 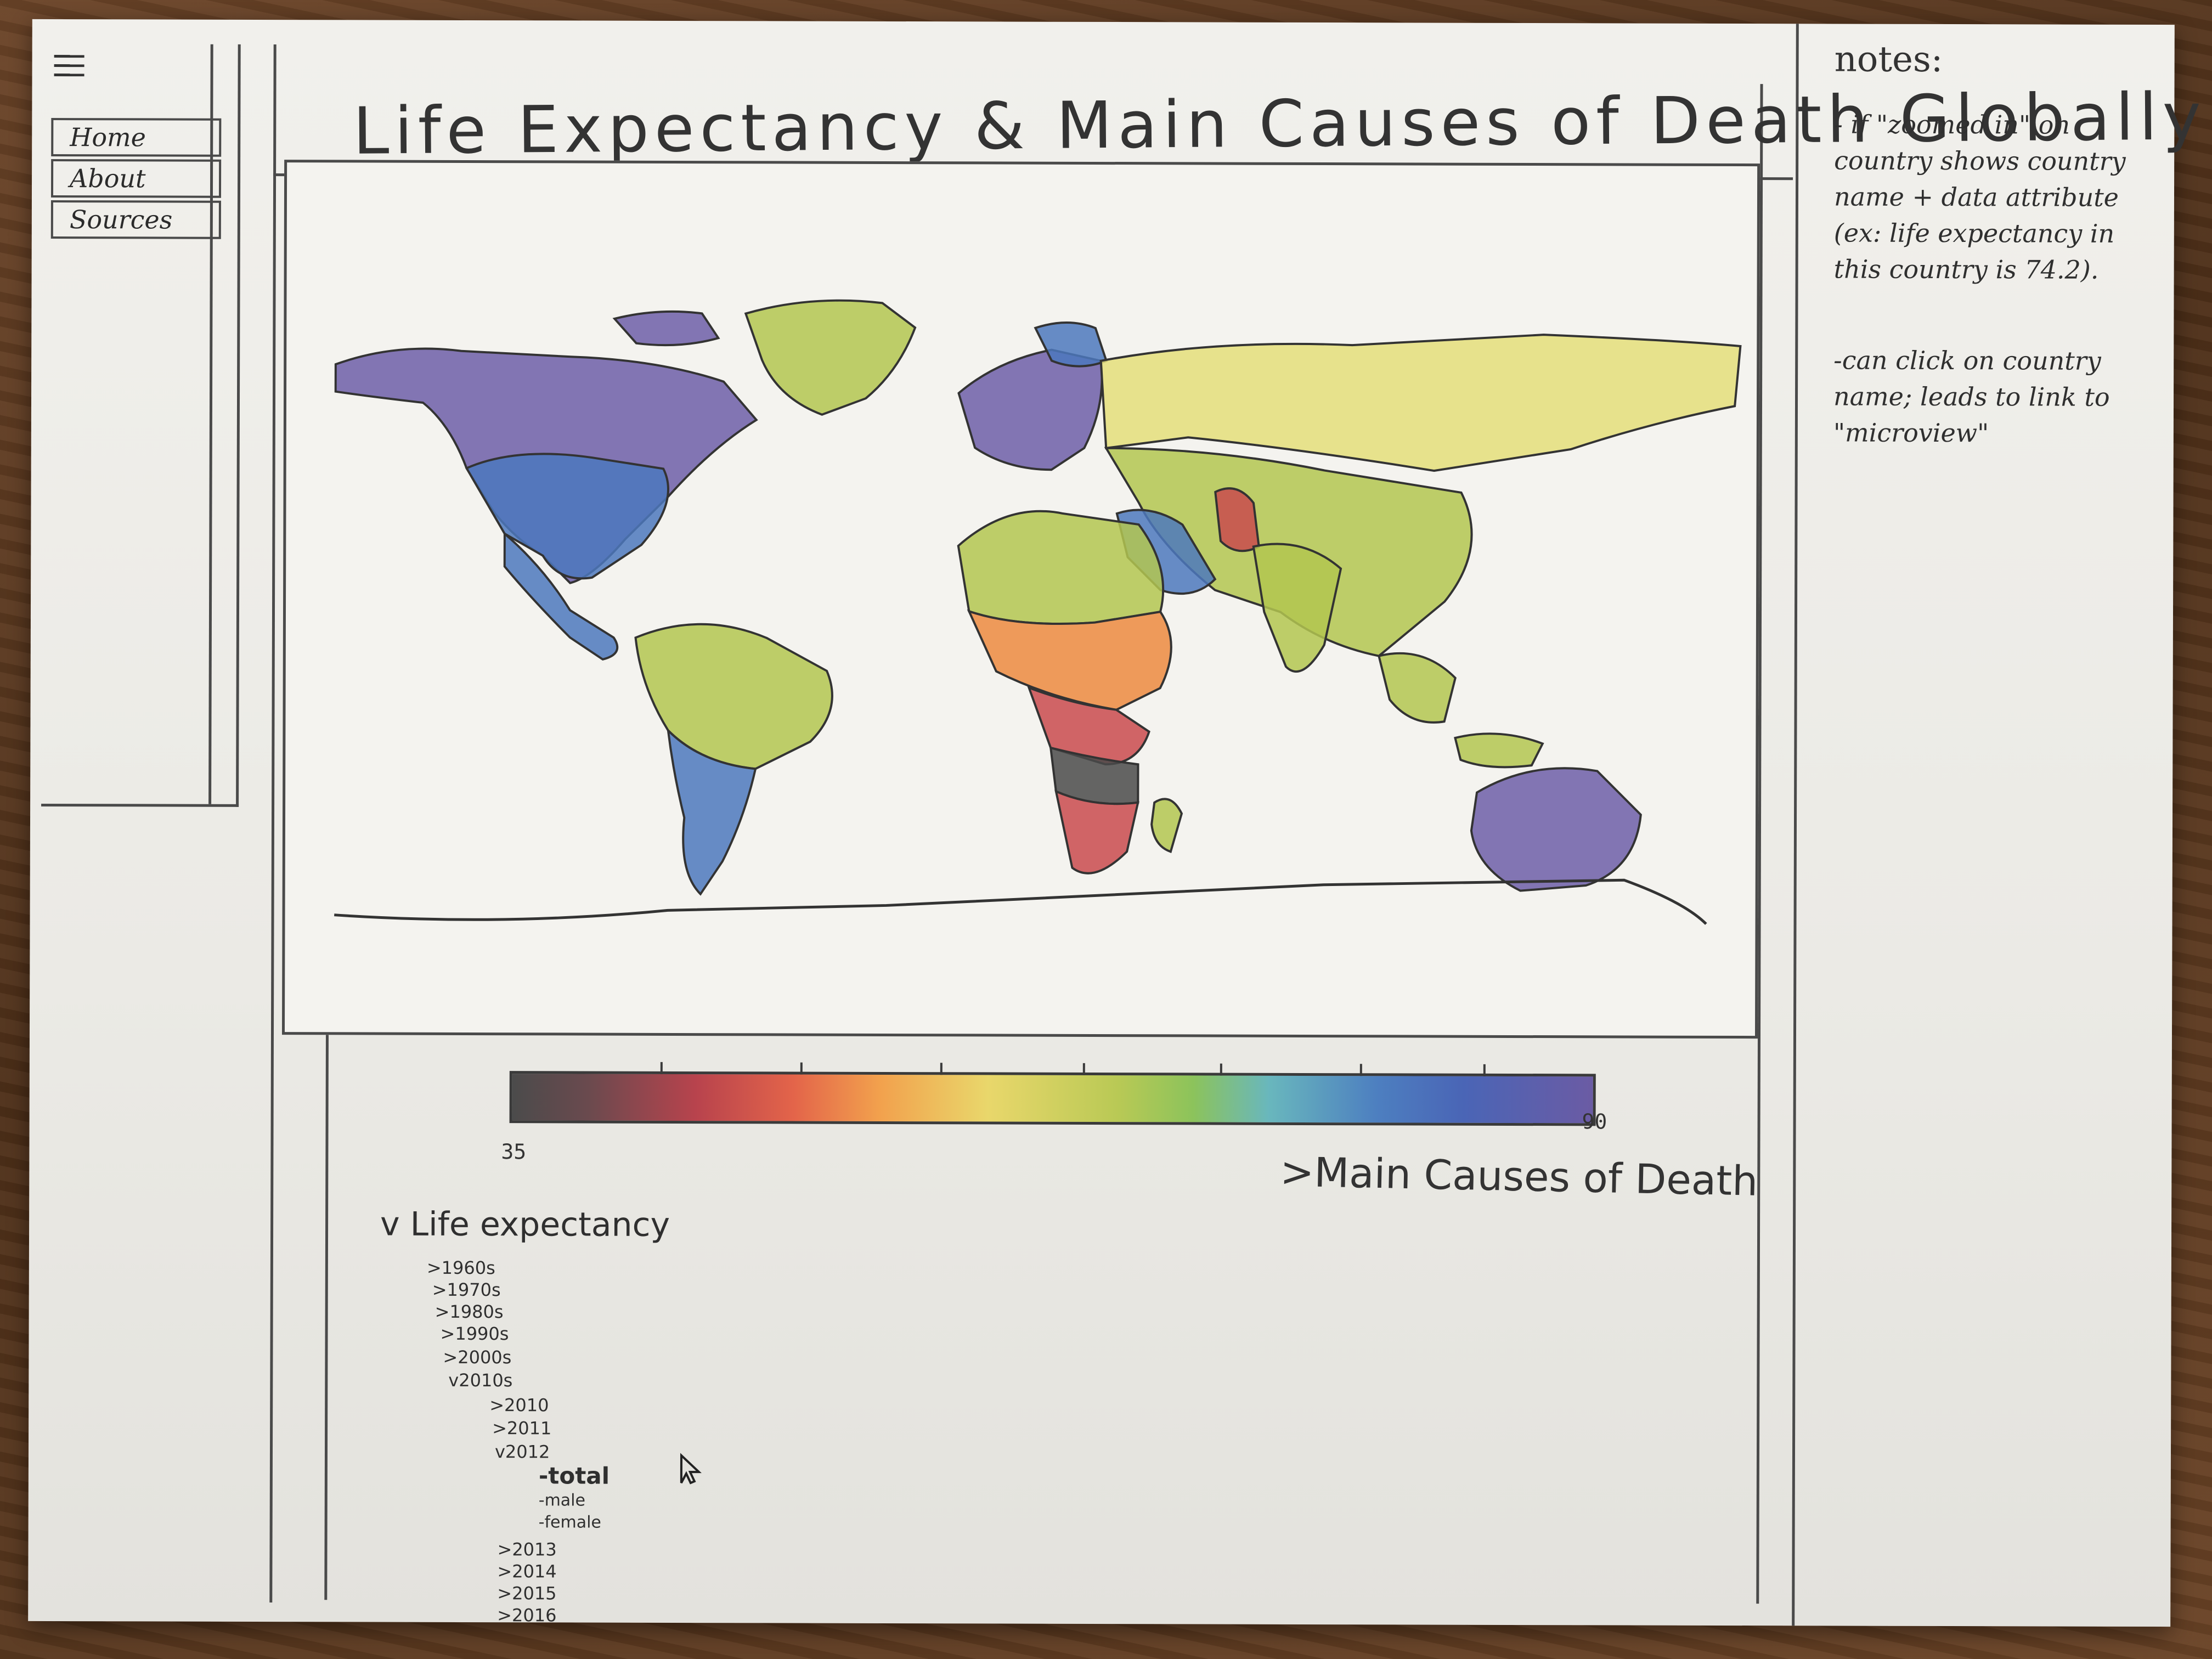 I want to click on color-scale-legend, so click(x=1052, y=1094).